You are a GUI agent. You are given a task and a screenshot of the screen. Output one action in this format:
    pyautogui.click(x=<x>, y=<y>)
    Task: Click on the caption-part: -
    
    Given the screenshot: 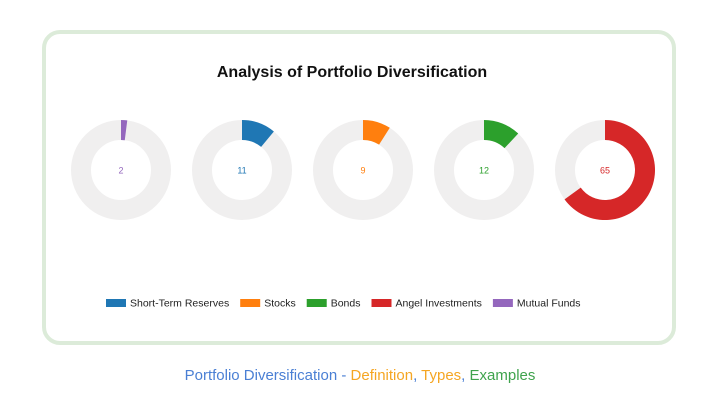 What is the action you would take?
    pyautogui.click(x=344, y=375)
    